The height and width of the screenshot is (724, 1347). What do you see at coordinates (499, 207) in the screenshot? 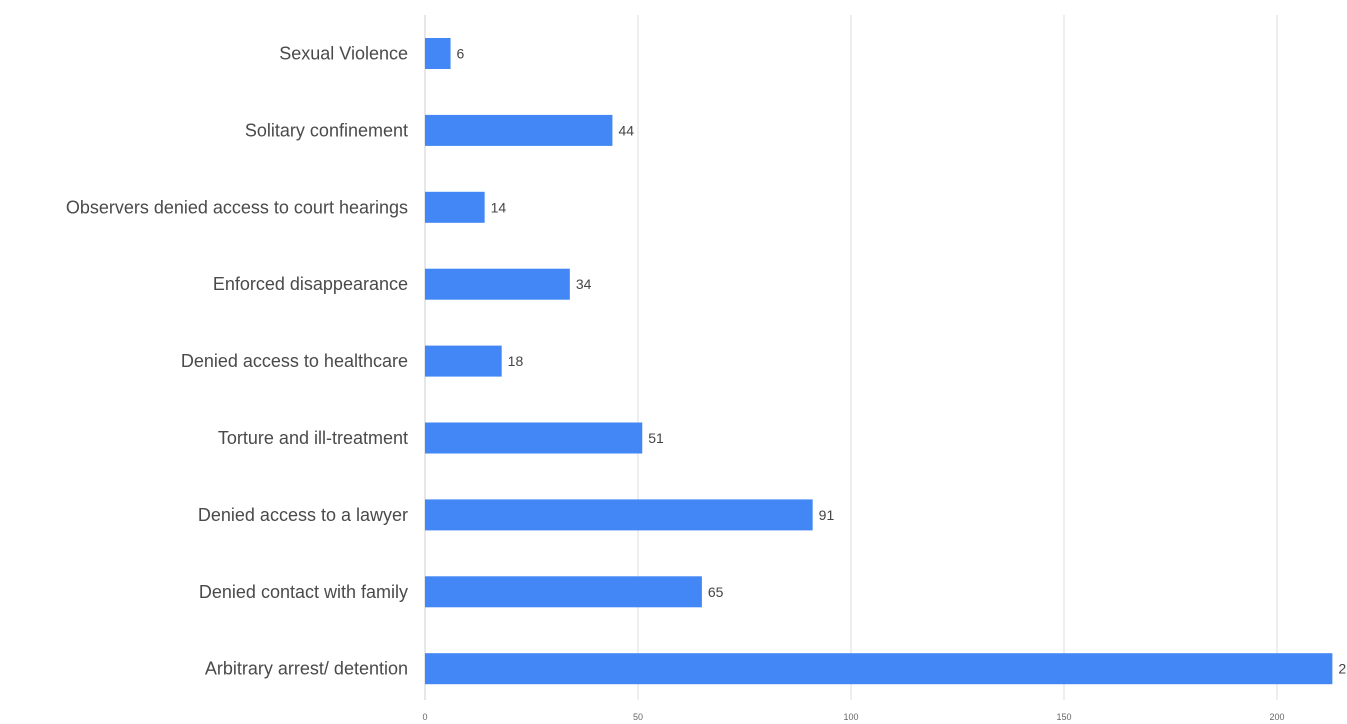
I see `value-label: 14` at bounding box center [499, 207].